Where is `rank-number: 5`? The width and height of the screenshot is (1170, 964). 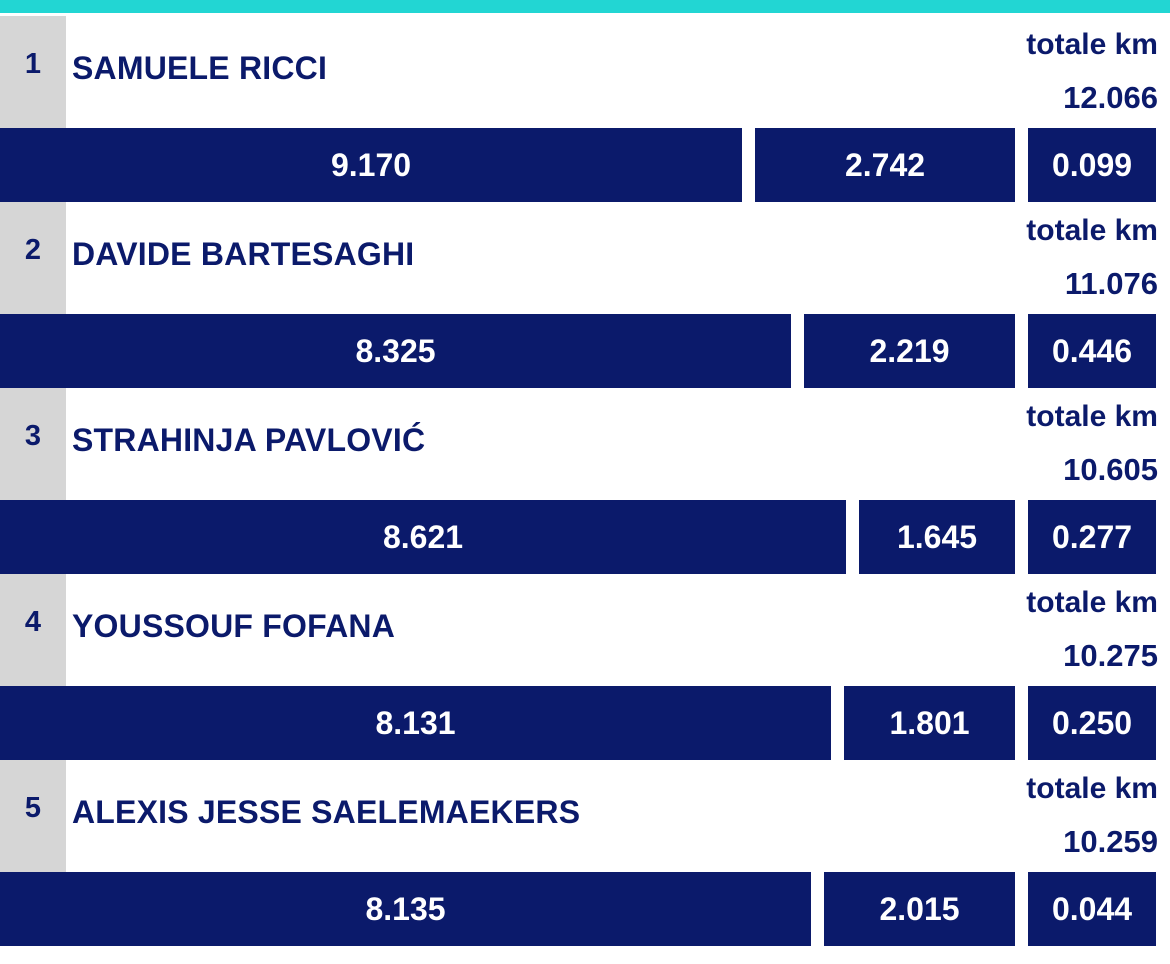
rank-number: 5 is located at coordinates (33, 808).